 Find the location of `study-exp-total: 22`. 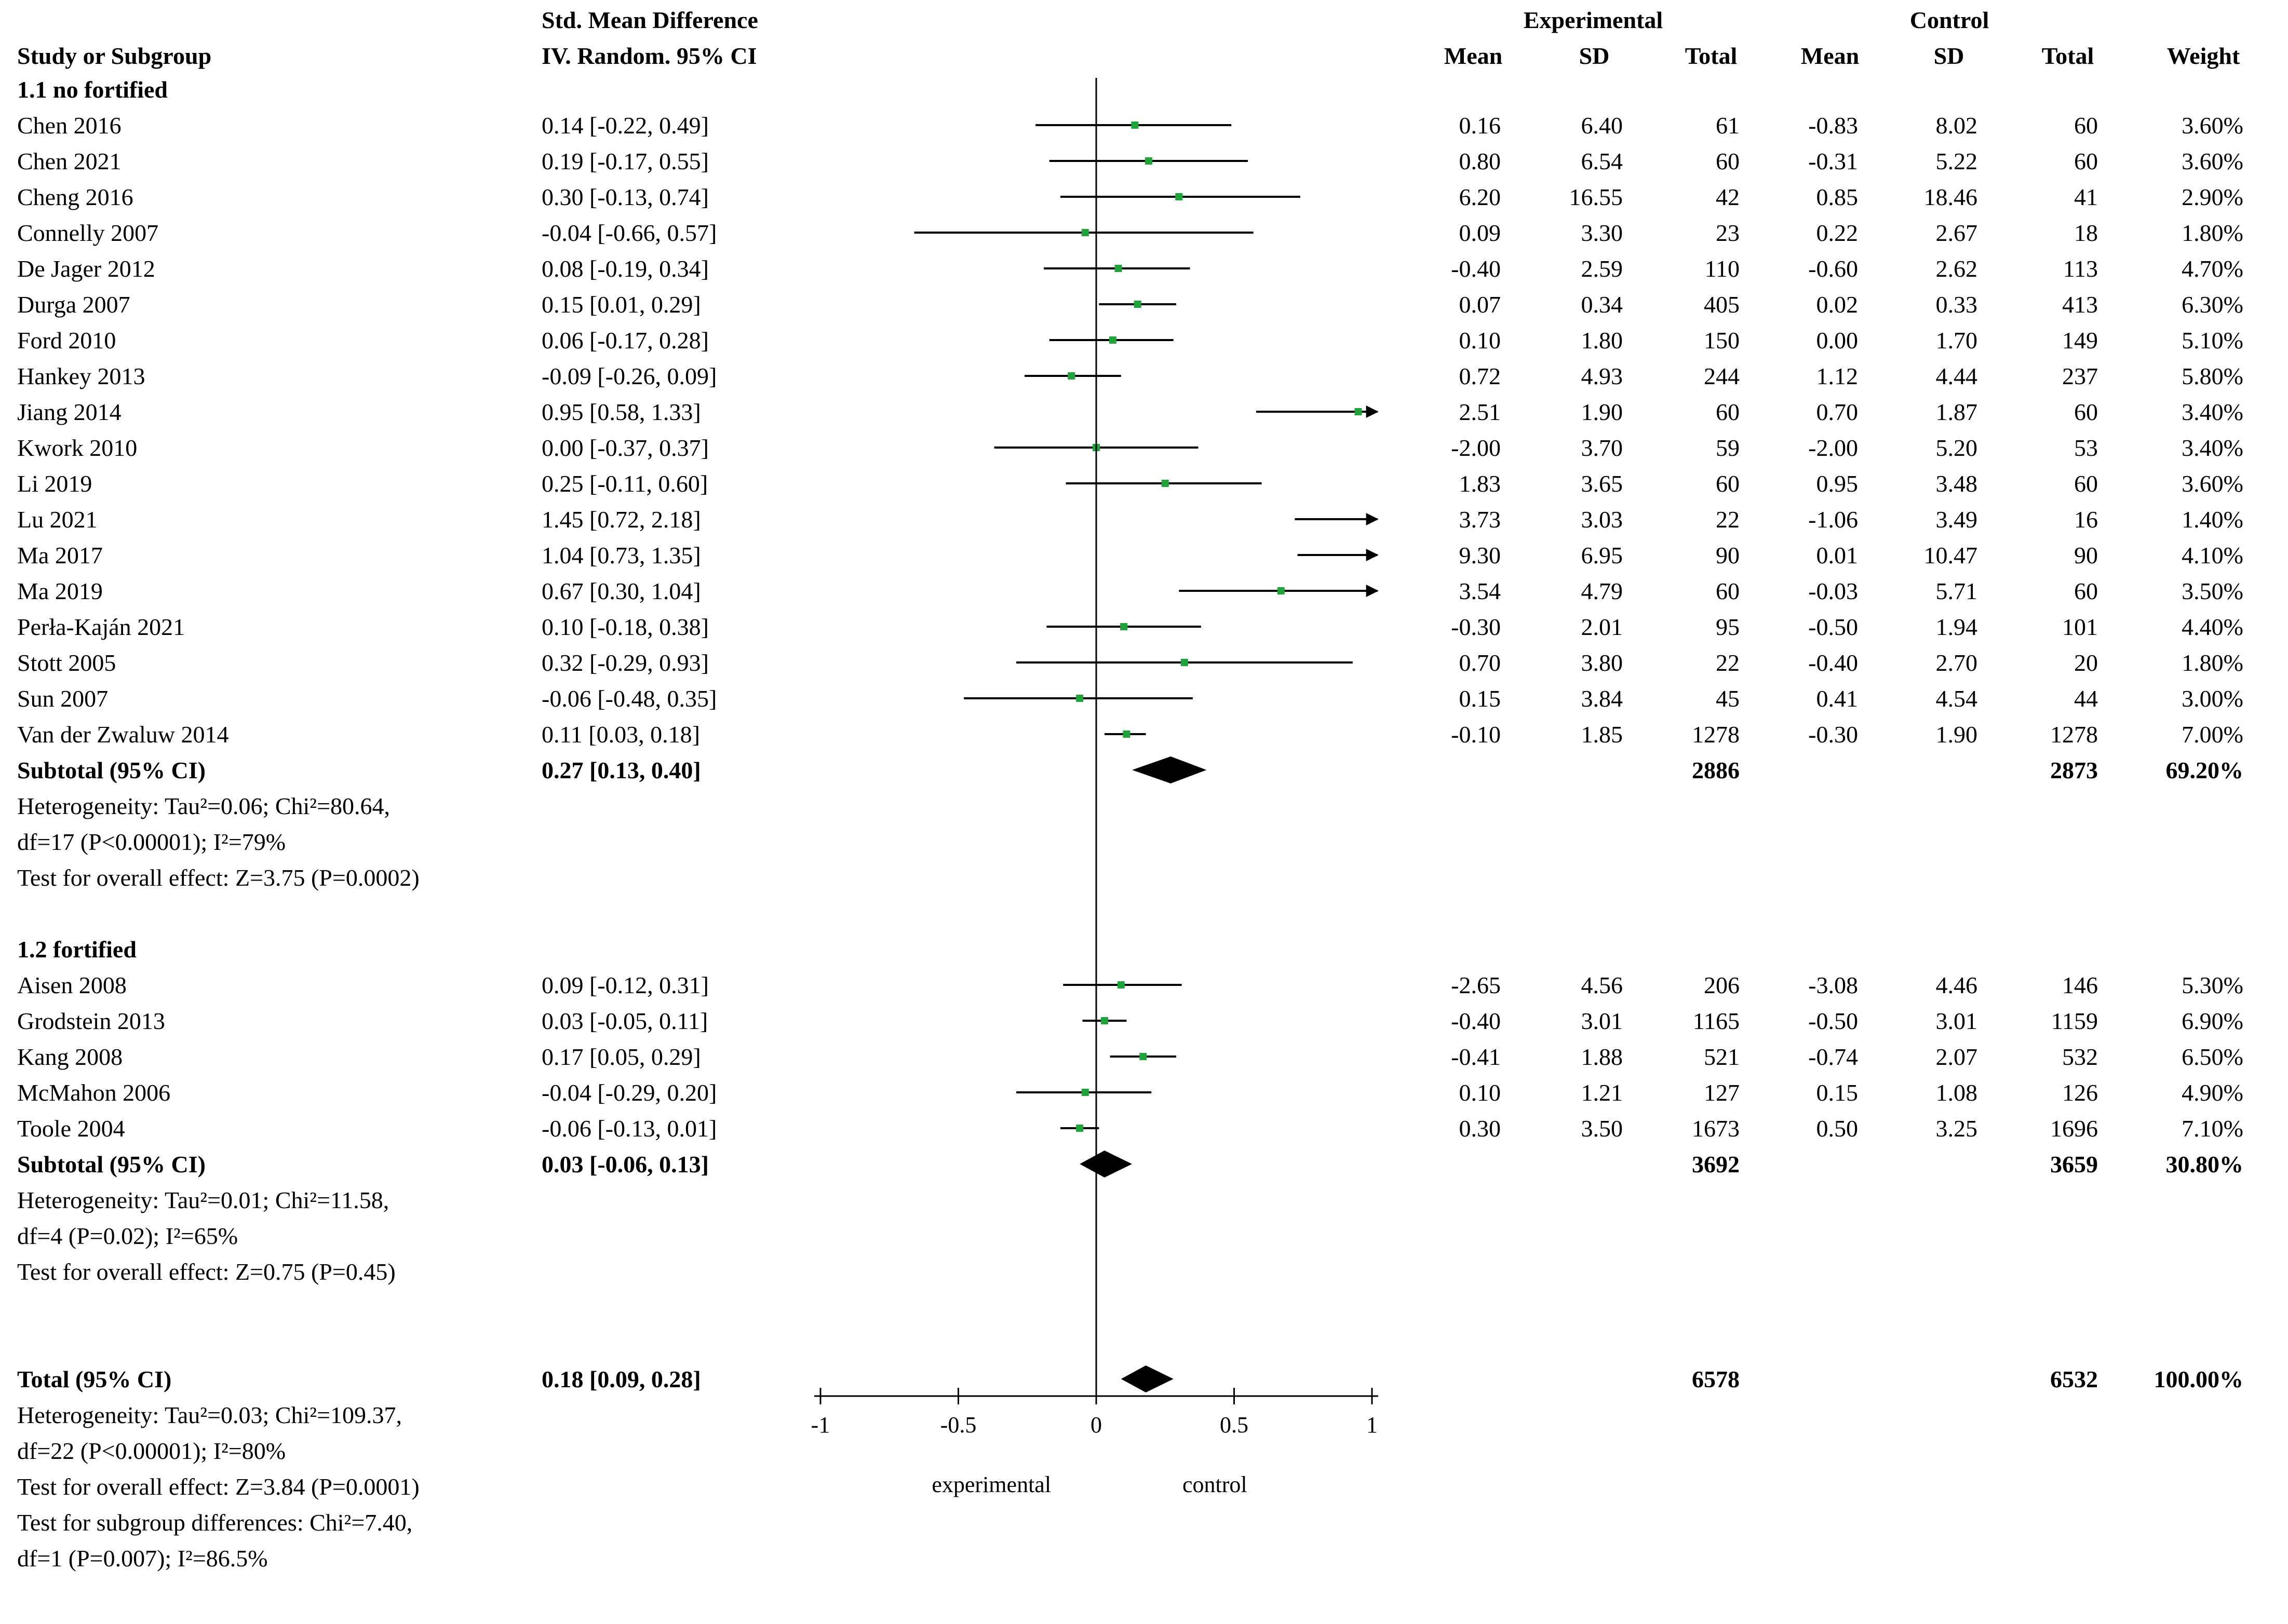

study-exp-total: 22 is located at coordinates (1728, 662).